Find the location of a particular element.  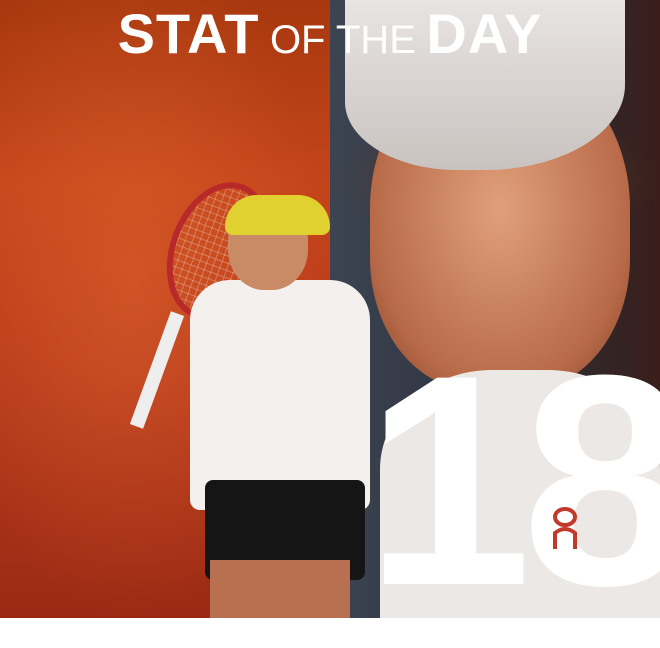

player-cap is located at coordinates (485, 85).